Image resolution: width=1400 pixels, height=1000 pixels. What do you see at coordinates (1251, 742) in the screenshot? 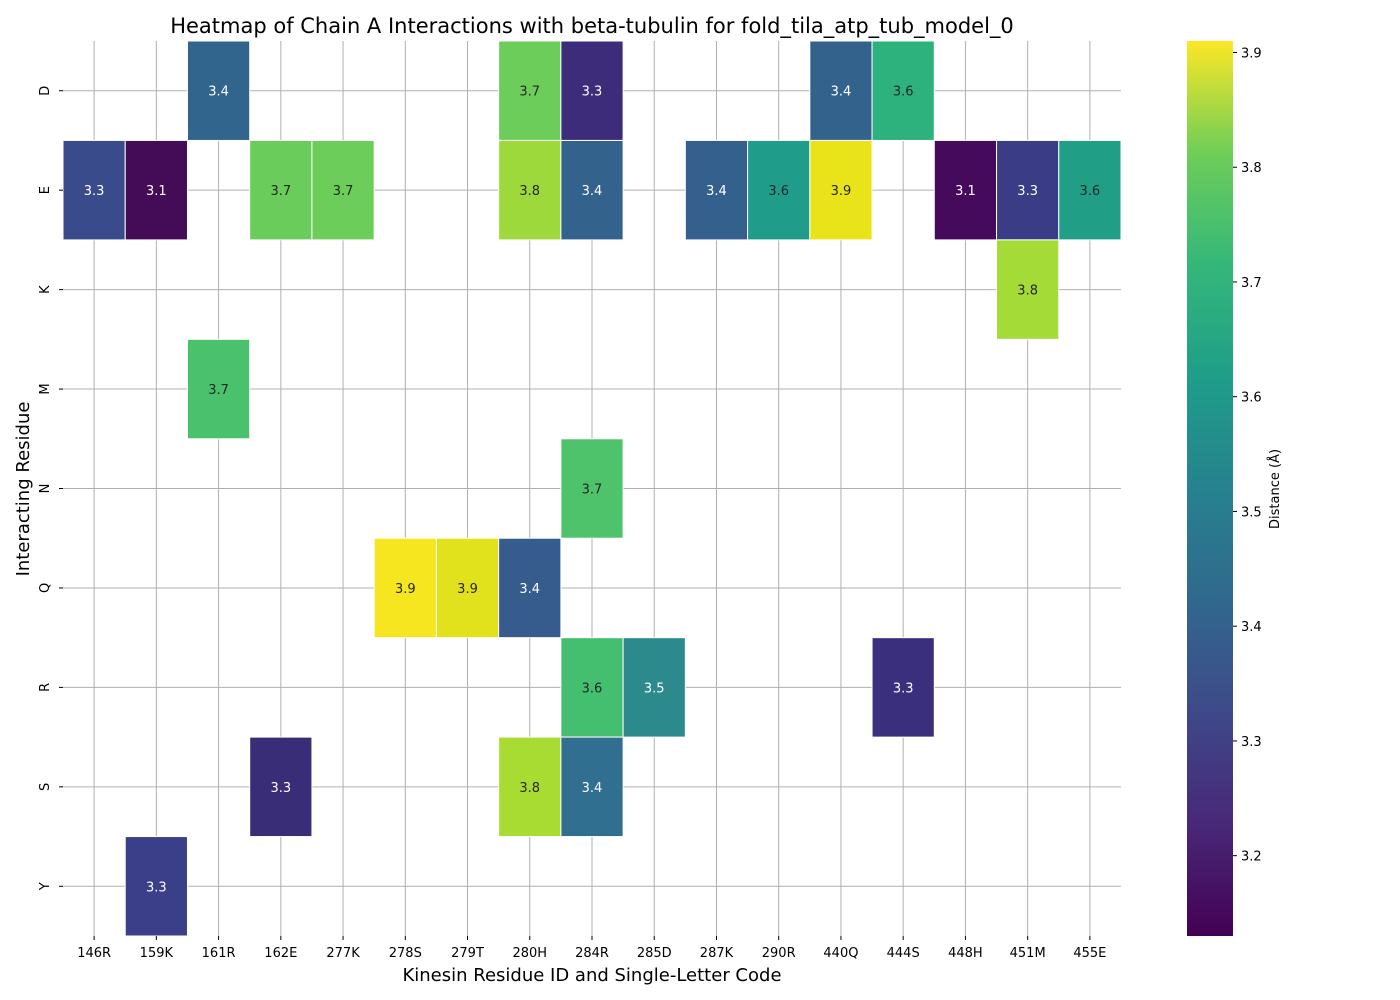
I see `colorbar-tick-label: 3.3` at bounding box center [1251, 742].